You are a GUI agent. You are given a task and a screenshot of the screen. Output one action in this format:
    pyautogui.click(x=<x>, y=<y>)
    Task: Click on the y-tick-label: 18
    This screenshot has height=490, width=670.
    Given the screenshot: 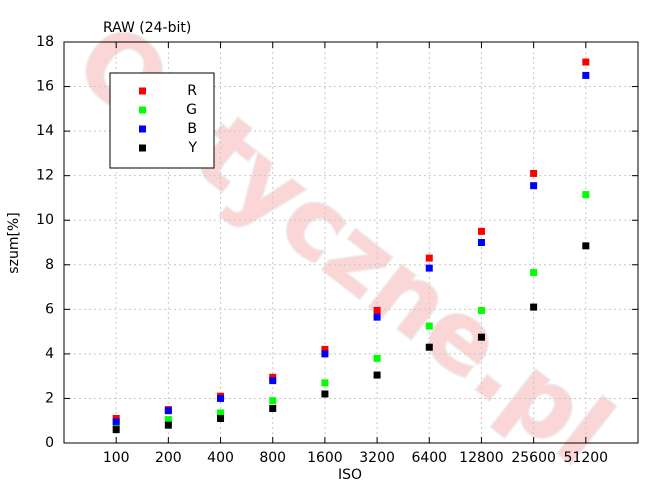 What is the action you would take?
    pyautogui.click(x=45, y=42)
    